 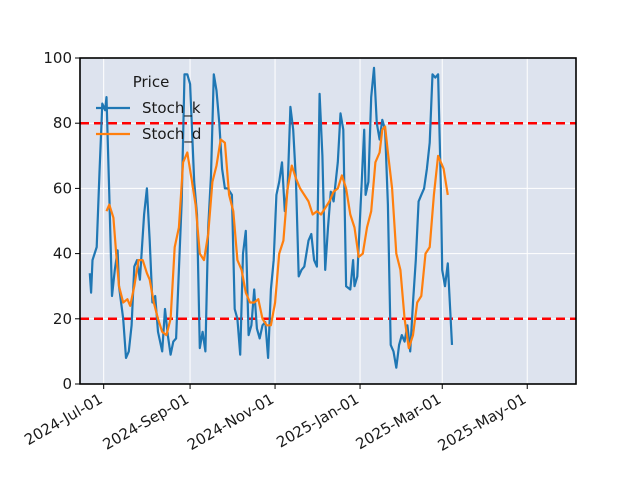 I want to click on x-tick-label: 2025-May-01, so click(x=482, y=422).